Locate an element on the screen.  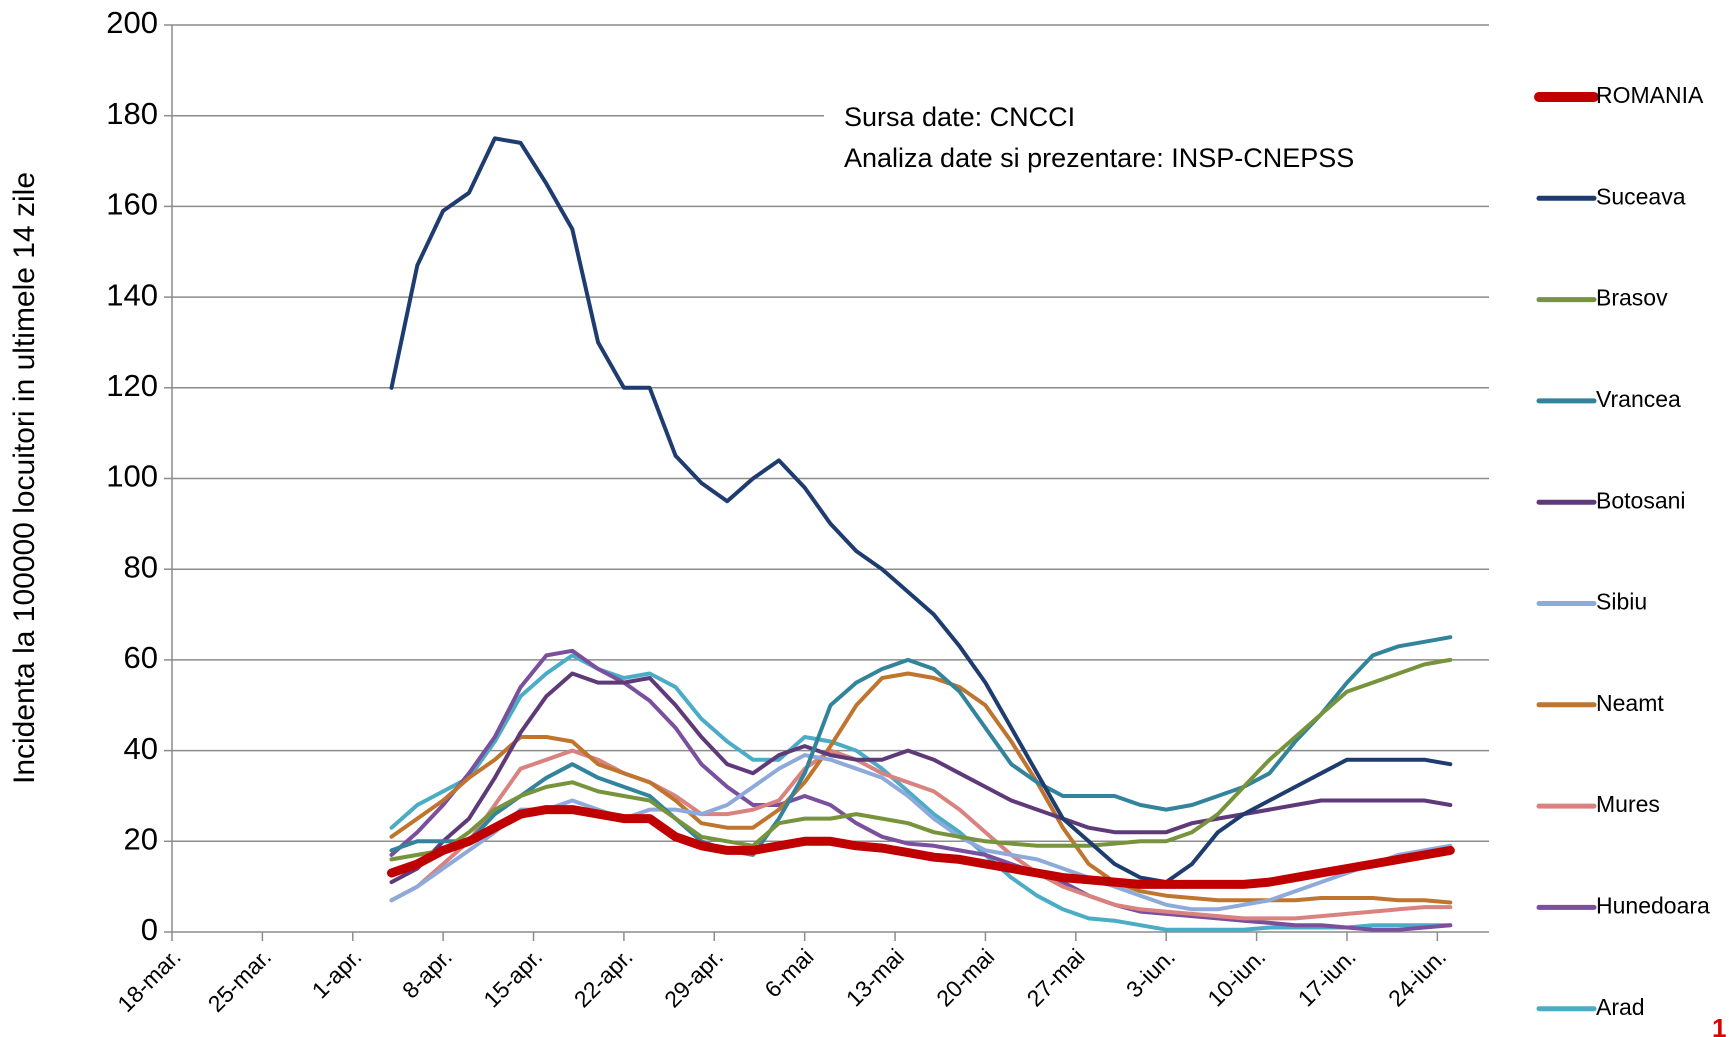
legend-label: Mures is located at coordinates (1628, 804).